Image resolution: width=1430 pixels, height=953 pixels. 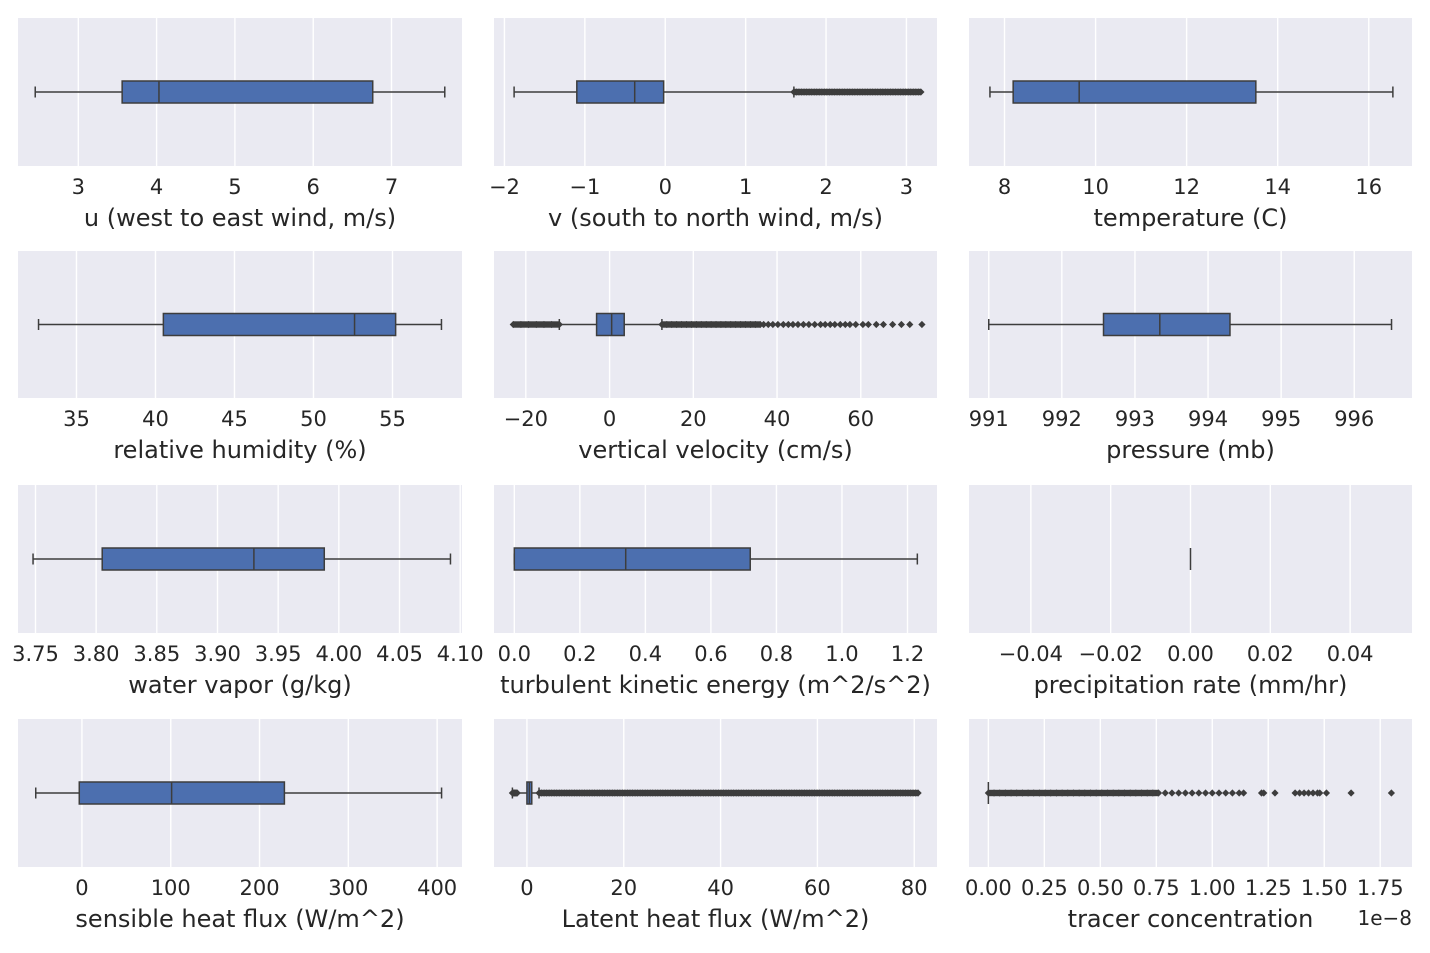 What do you see at coordinates (278, 654) in the screenshot?
I see `tick-label: 3.95` at bounding box center [278, 654].